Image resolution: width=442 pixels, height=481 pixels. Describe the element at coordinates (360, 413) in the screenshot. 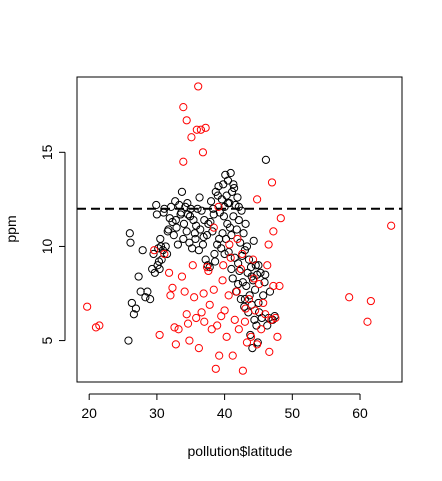

I see `x-tick-label: 60` at that location.